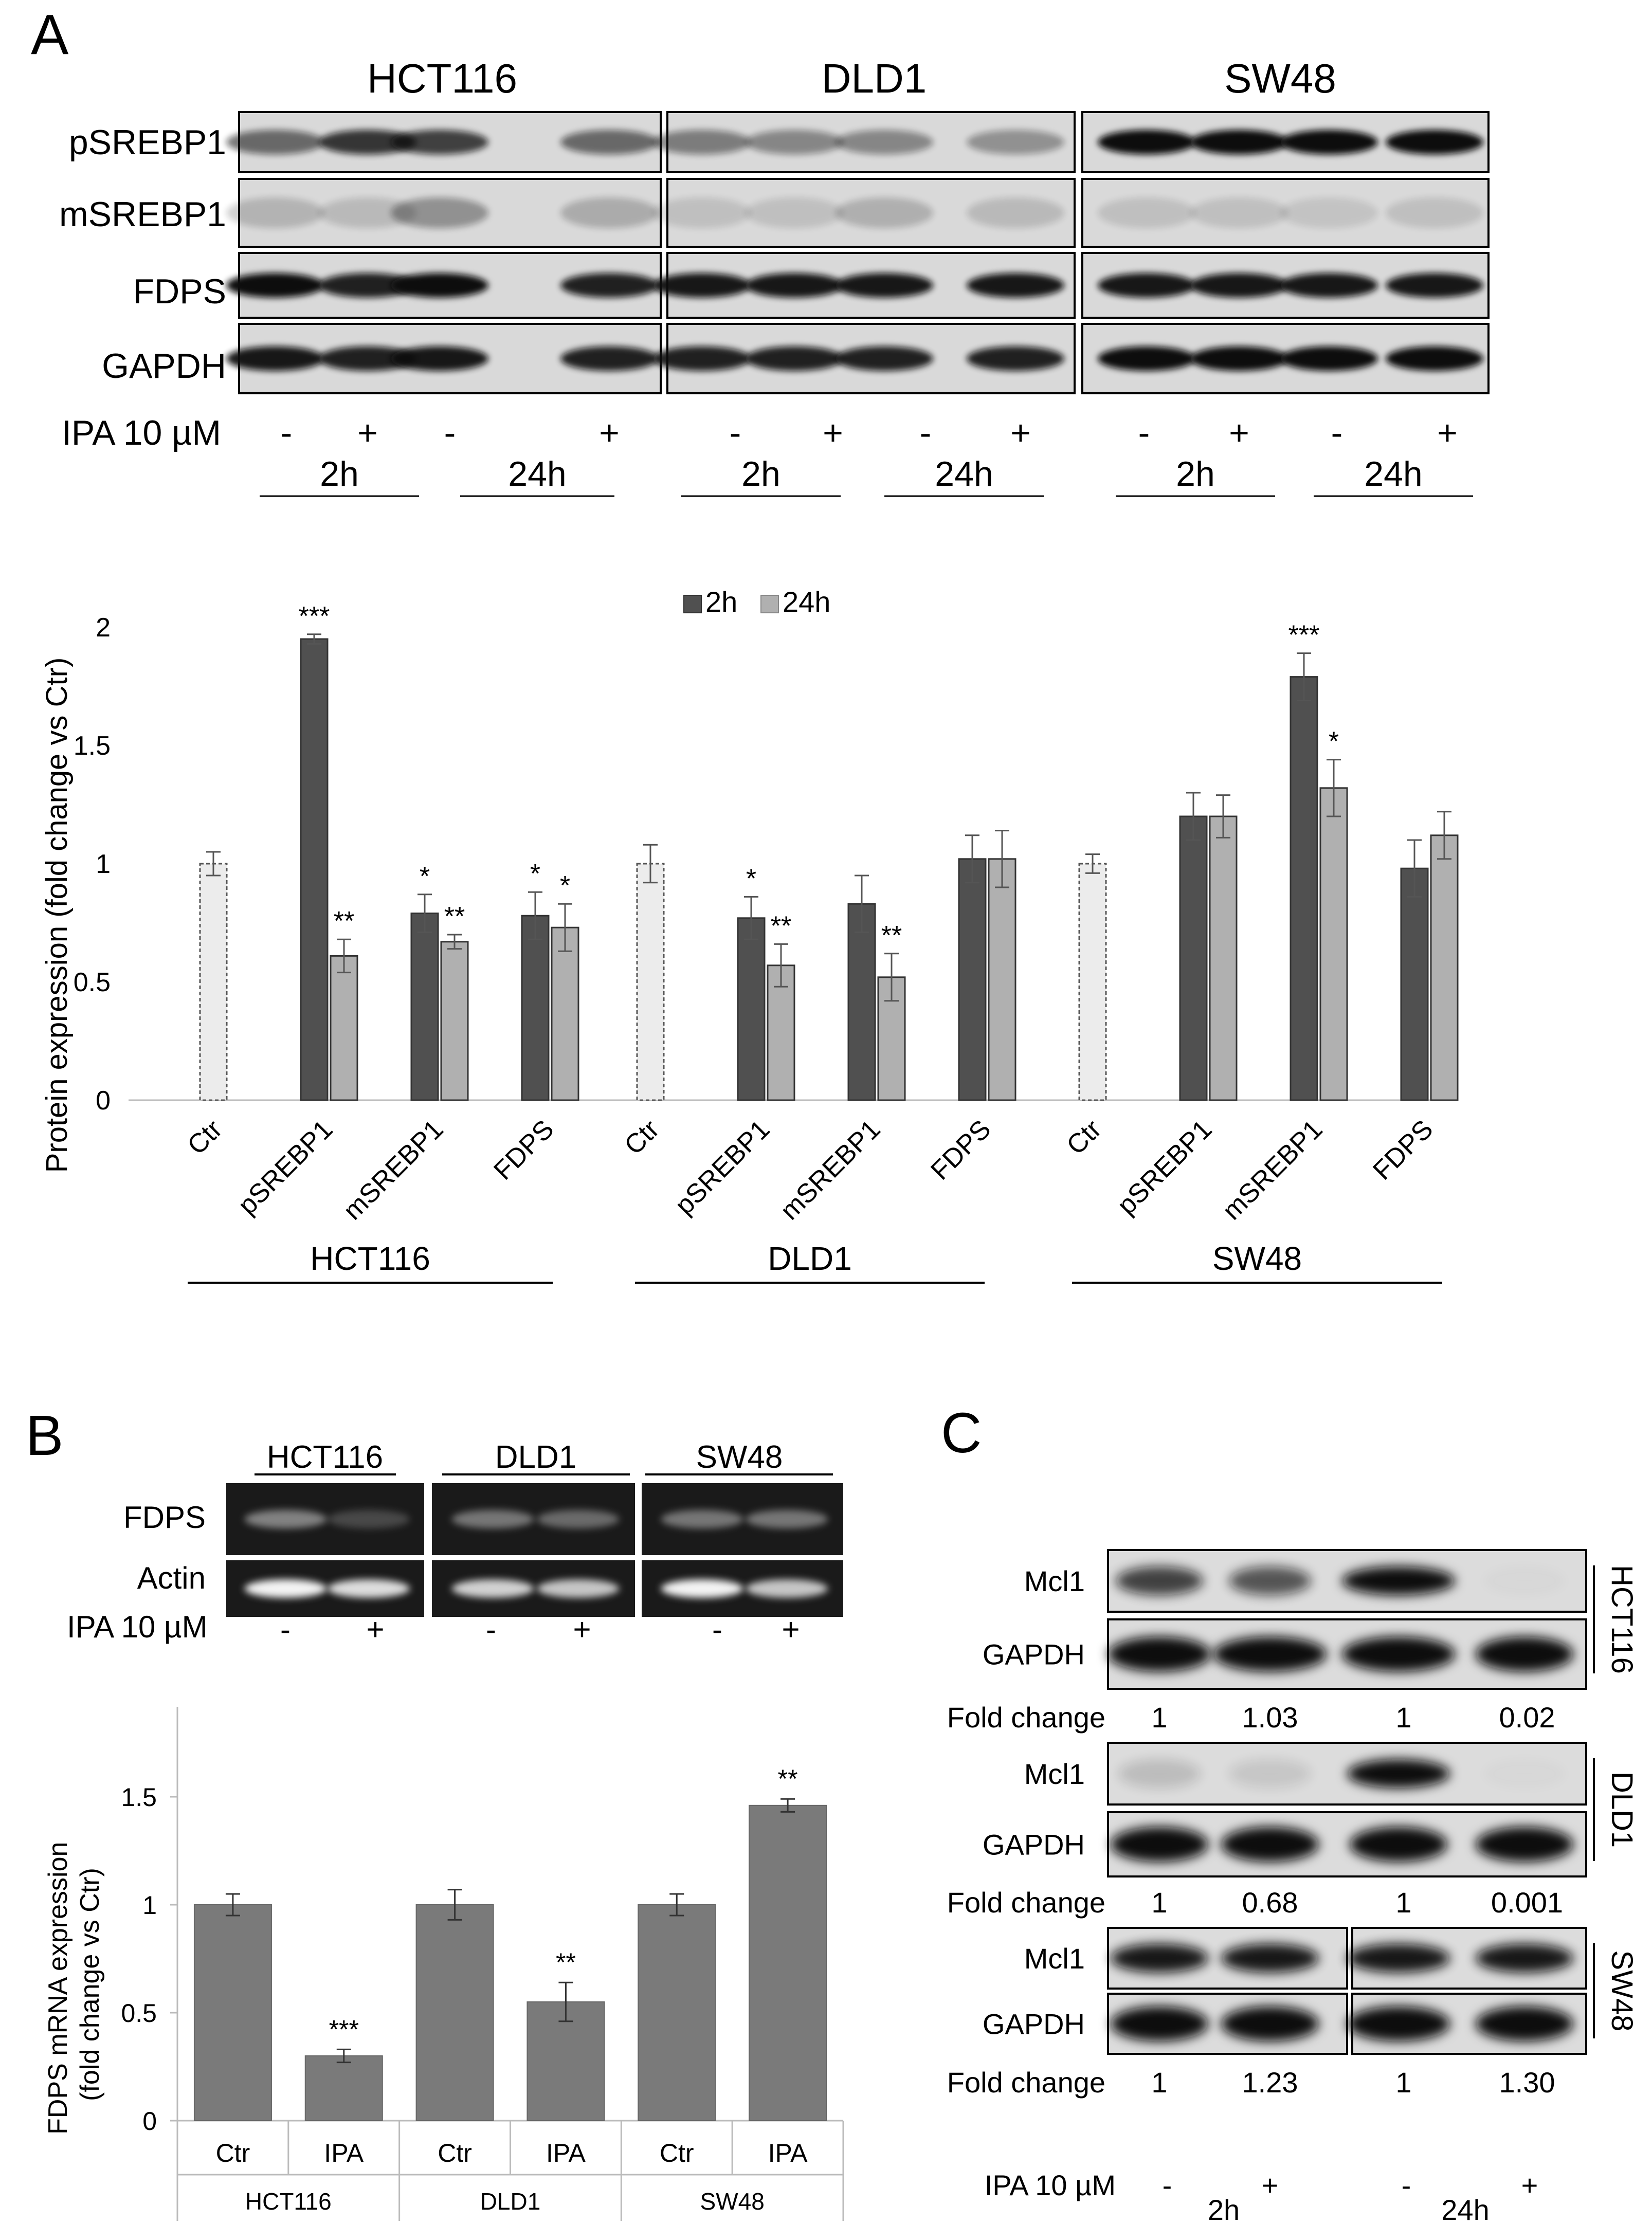 The image size is (1652, 2224). What do you see at coordinates (510, 2201) in the screenshot?
I see `chart-b-group-label-dld1: DLD1` at bounding box center [510, 2201].